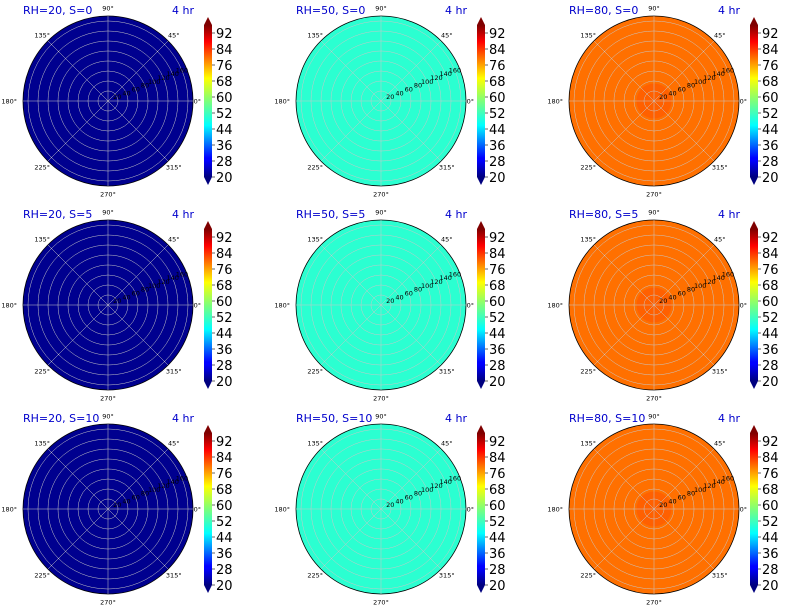 The width and height of the screenshot is (785, 612). What do you see at coordinates (603, 10) in the screenshot?
I see `panel-title: RH=80, S=0` at bounding box center [603, 10].